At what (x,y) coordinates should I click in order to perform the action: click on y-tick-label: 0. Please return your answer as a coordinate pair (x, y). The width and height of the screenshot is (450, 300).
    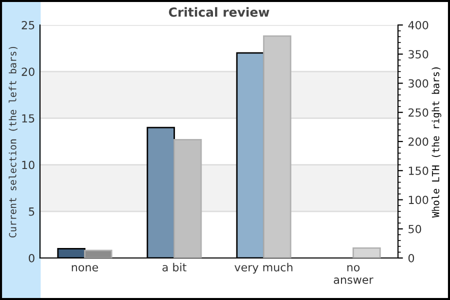
    Looking at the image, I should click on (31, 258).